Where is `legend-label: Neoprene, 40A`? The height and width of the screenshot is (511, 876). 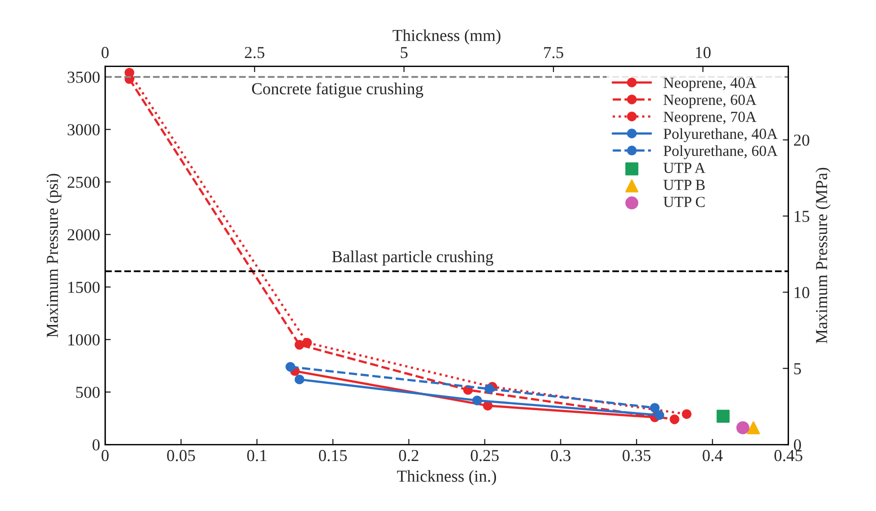 legend-label: Neoprene, 40A is located at coordinates (710, 85).